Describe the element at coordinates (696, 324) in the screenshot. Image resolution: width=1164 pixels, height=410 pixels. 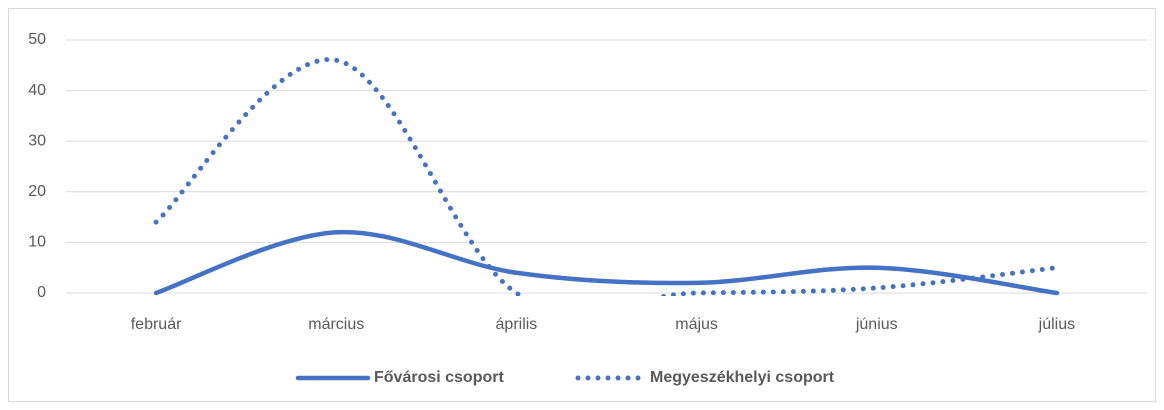
I see `x-tick-label: május` at that location.